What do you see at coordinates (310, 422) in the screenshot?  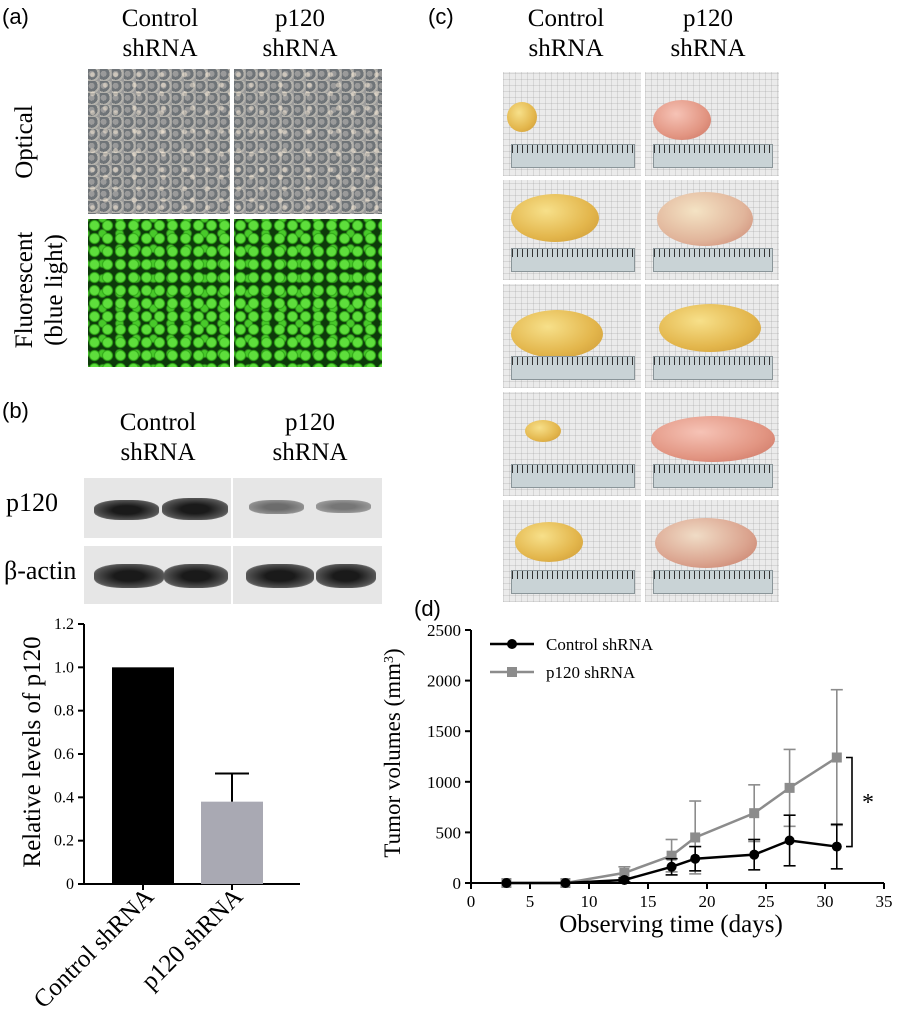 I see `panel-b-col2-line1: p120` at bounding box center [310, 422].